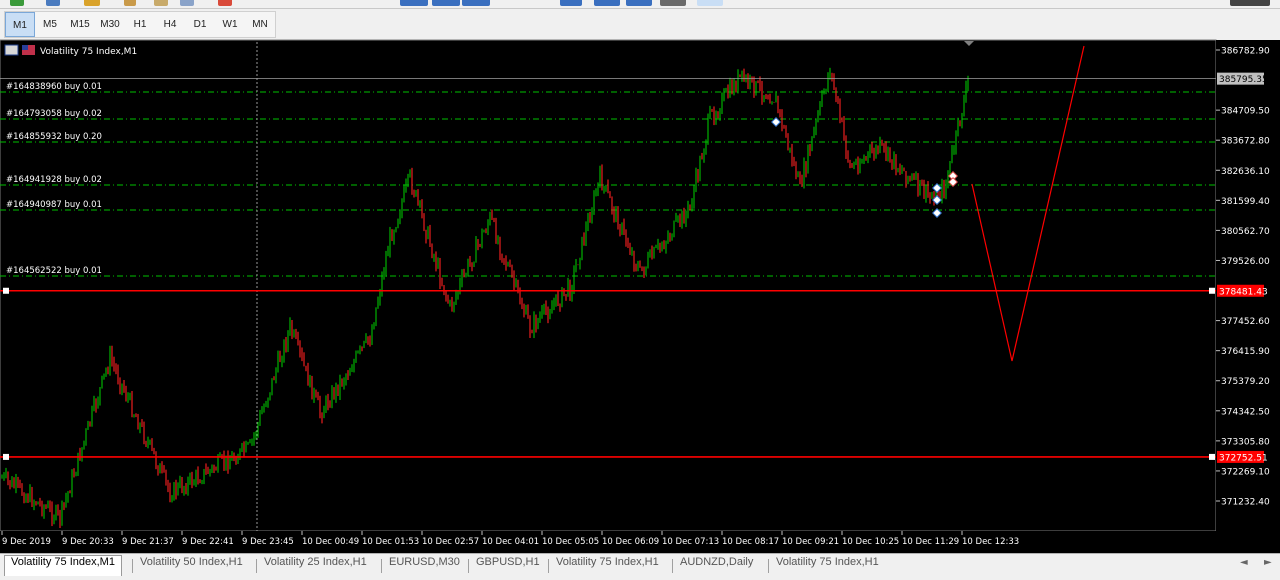  What do you see at coordinates (187, 3) in the screenshot?
I see `tester-icon` at bounding box center [187, 3].